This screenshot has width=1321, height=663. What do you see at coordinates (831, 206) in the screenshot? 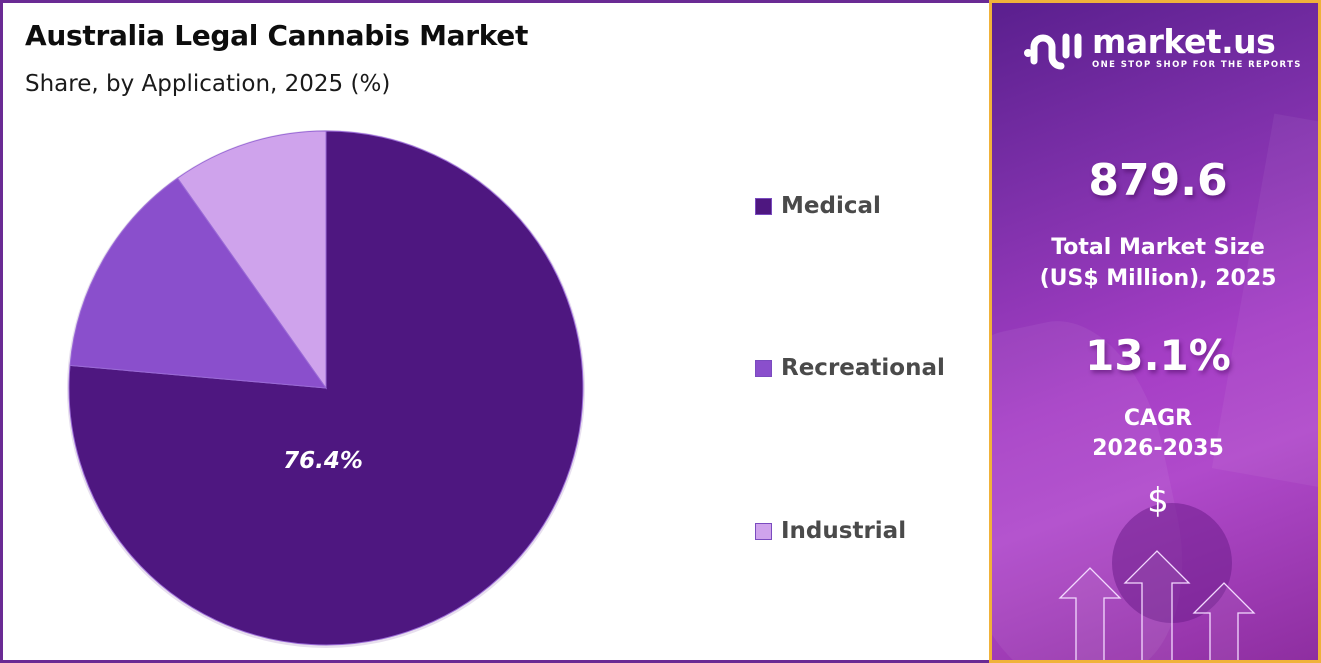
I see `legend-label-medical: Medical` at bounding box center [831, 206].